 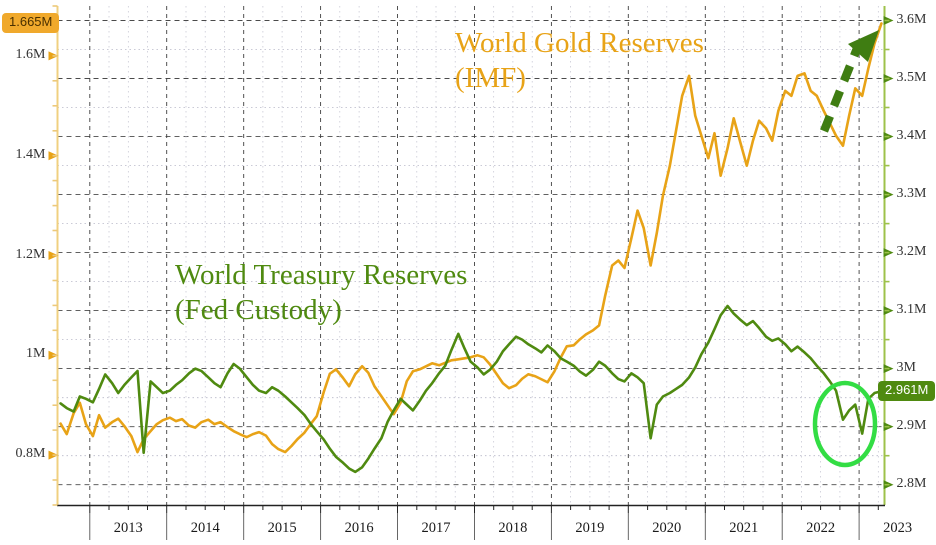 I want to click on x-axis-tick-label: 2021, so click(x=744, y=528).